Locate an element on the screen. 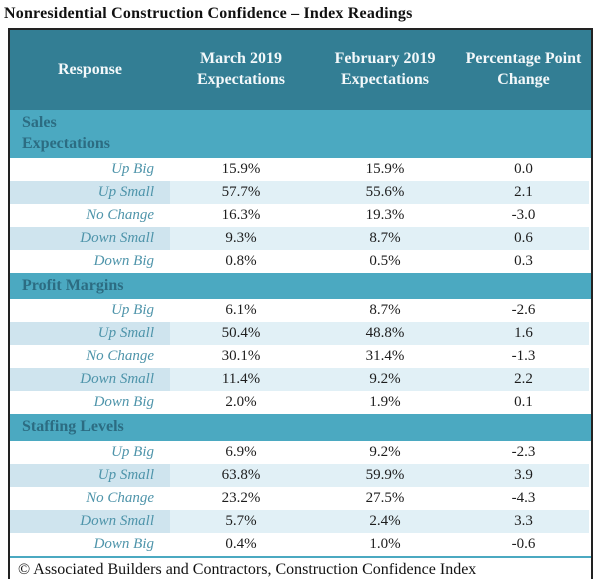  table-row: No Change 23.2% 27.5% -4.3 is located at coordinates (300, 498).